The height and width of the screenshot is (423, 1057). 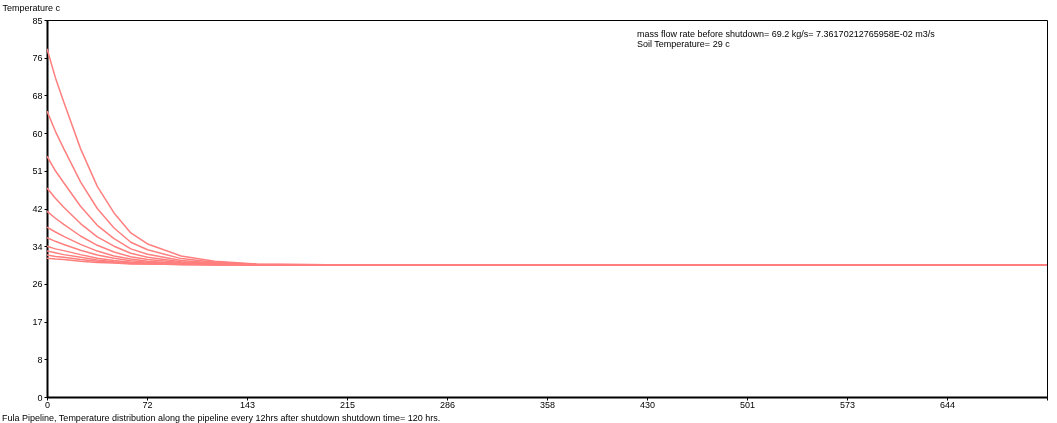 I want to click on y-tick-label: 76, so click(x=37, y=58).